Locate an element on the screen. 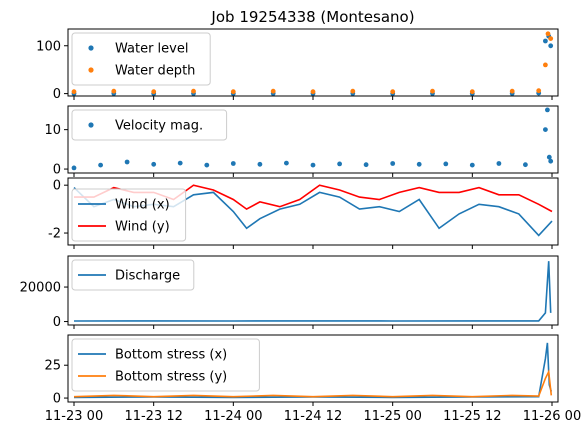  y-tick-label: 25 is located at coordinates (52, 366).